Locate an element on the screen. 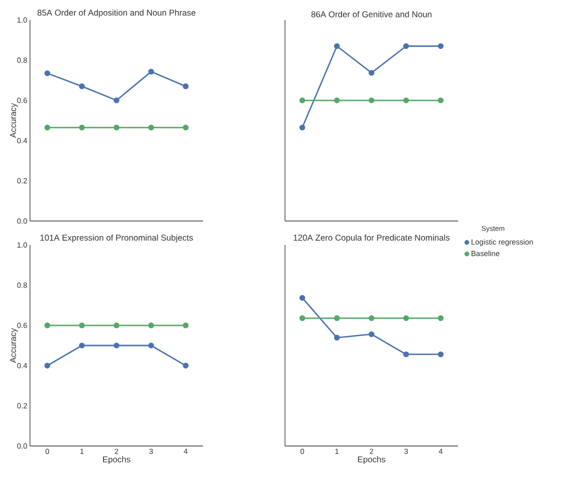 The height and width of the screenshot is (478, 571). chart-title: 101A Expression of Pronominal Subjects is located at coordinates (116, 238).